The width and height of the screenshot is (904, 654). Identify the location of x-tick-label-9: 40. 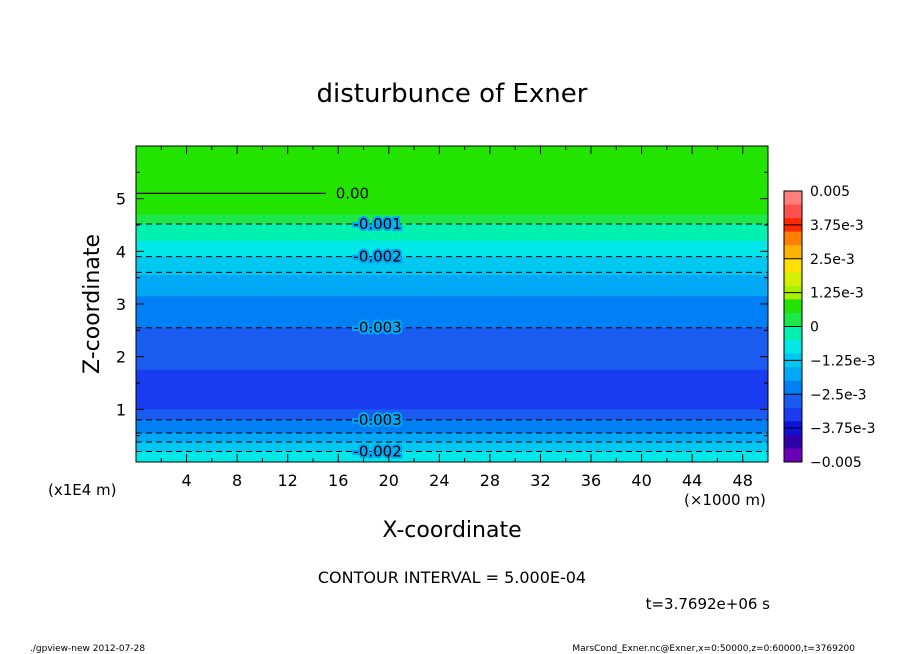
(641, 480).